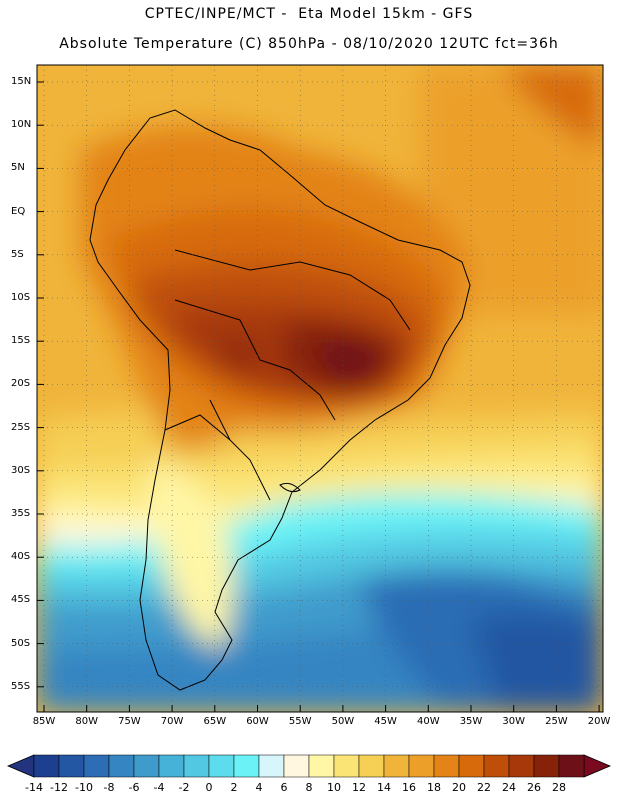  I want to click on lat-label: 40S, so click(21, 557).